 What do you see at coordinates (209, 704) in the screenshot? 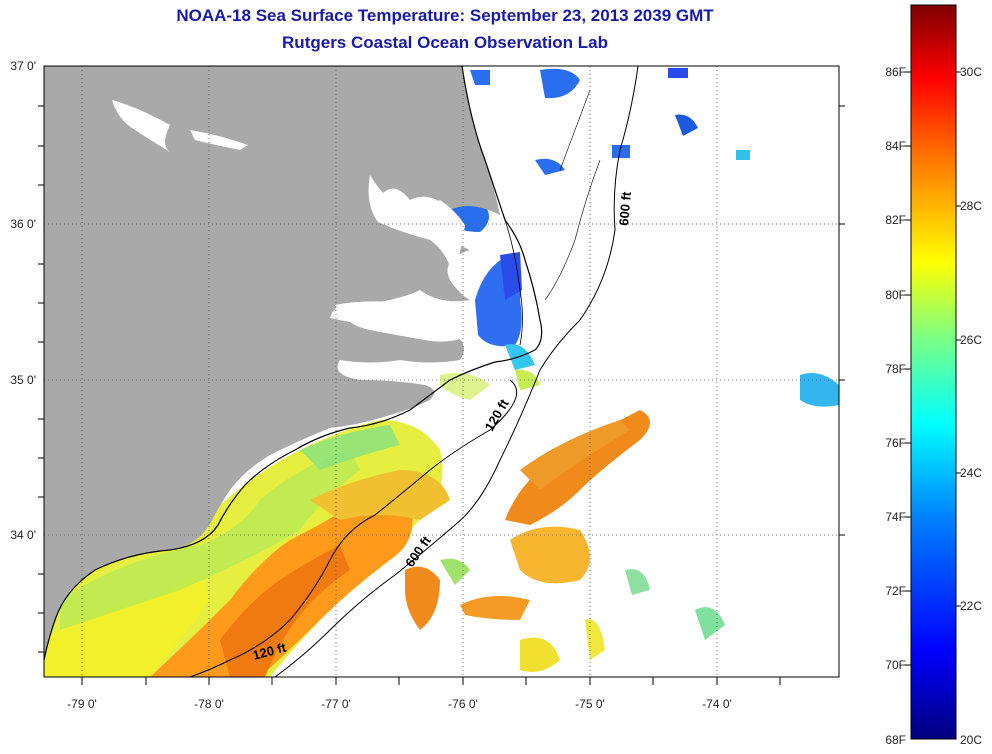
I see `lon-label: -78 0'` at bounding box center [209, 704].